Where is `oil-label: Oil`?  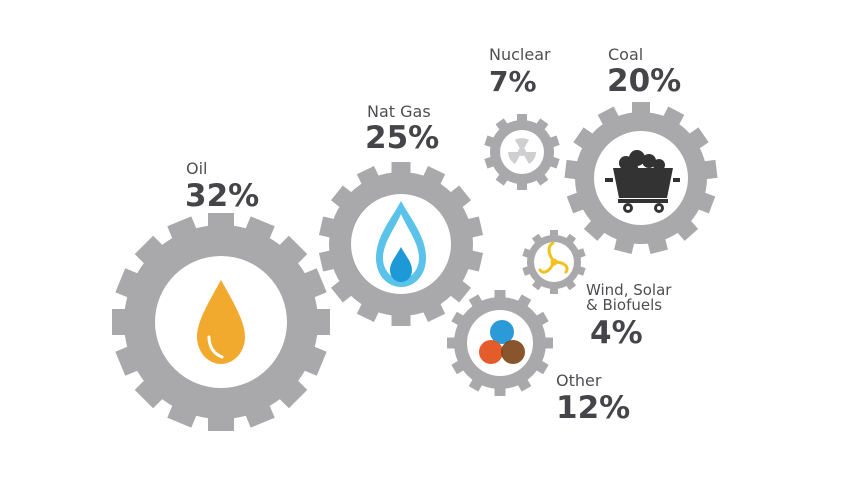
oil-label: Oil is located at coordinates (197, 168).